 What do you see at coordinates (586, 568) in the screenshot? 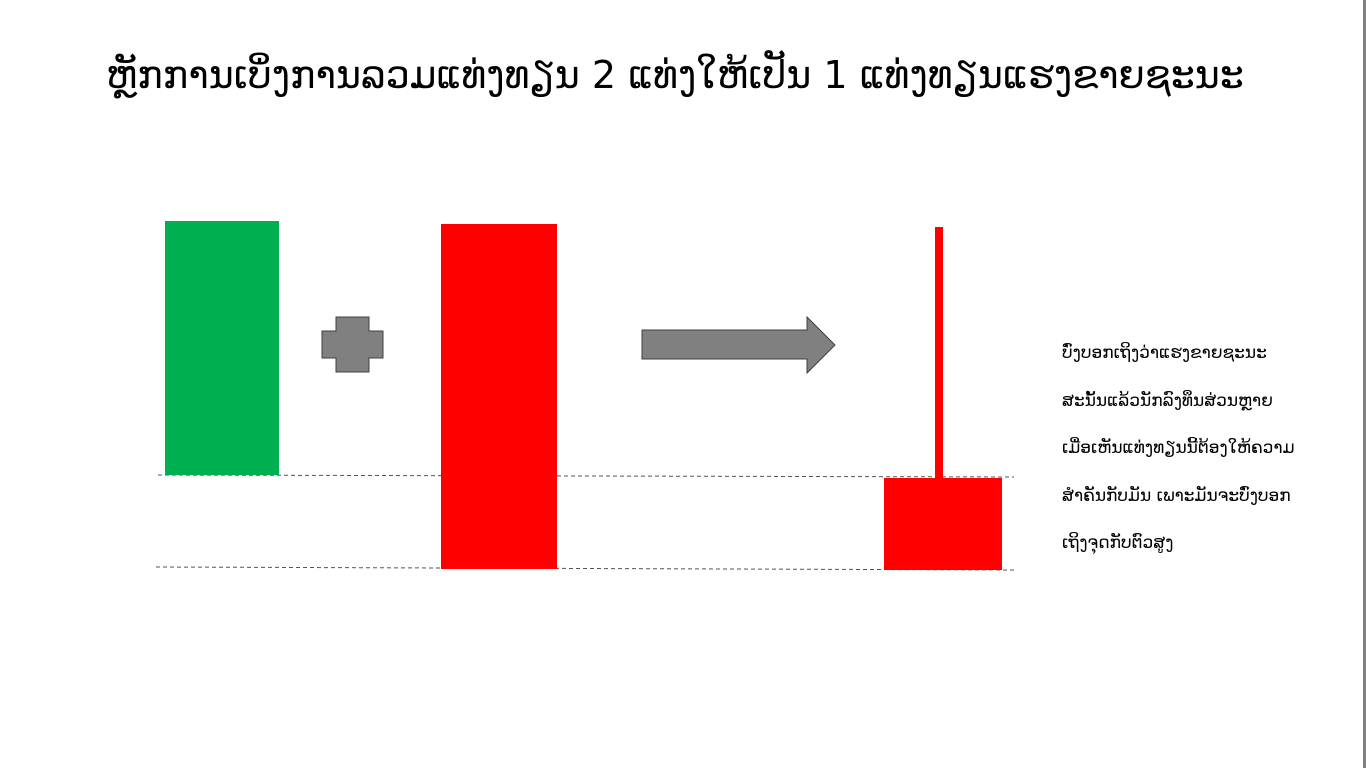
I see `low-level-guide-line` at bounding box center [586, 568].